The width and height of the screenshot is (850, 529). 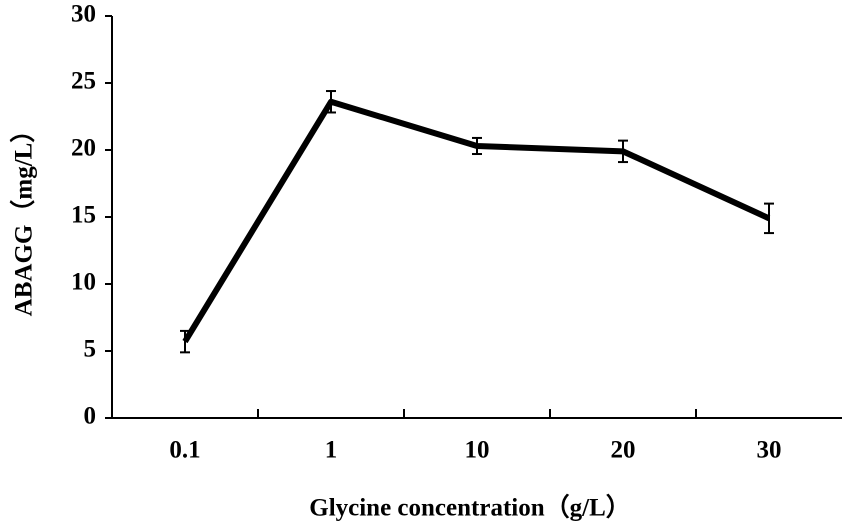 What do you see at coordinates (23, 217) in the screenshot?
I see `y-axis-label: ABAGG（mg/L）` at bounding box center [23, 217].